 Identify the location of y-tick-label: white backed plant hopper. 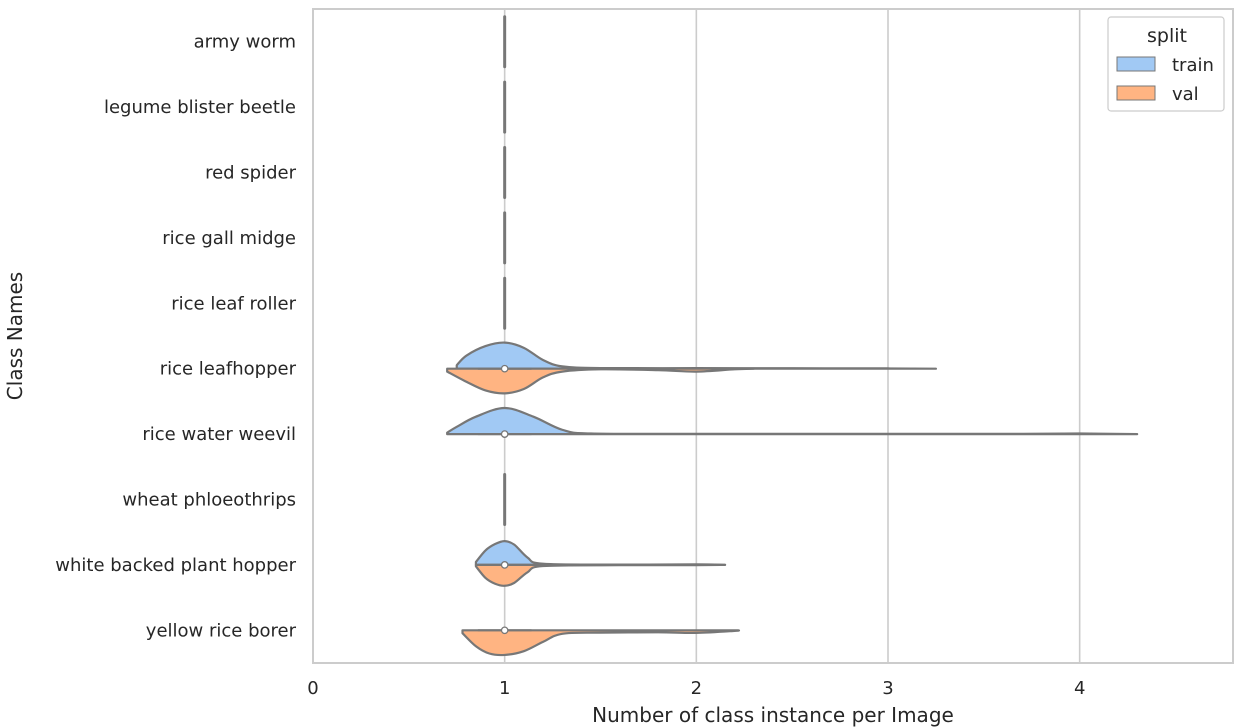
(175, 565).